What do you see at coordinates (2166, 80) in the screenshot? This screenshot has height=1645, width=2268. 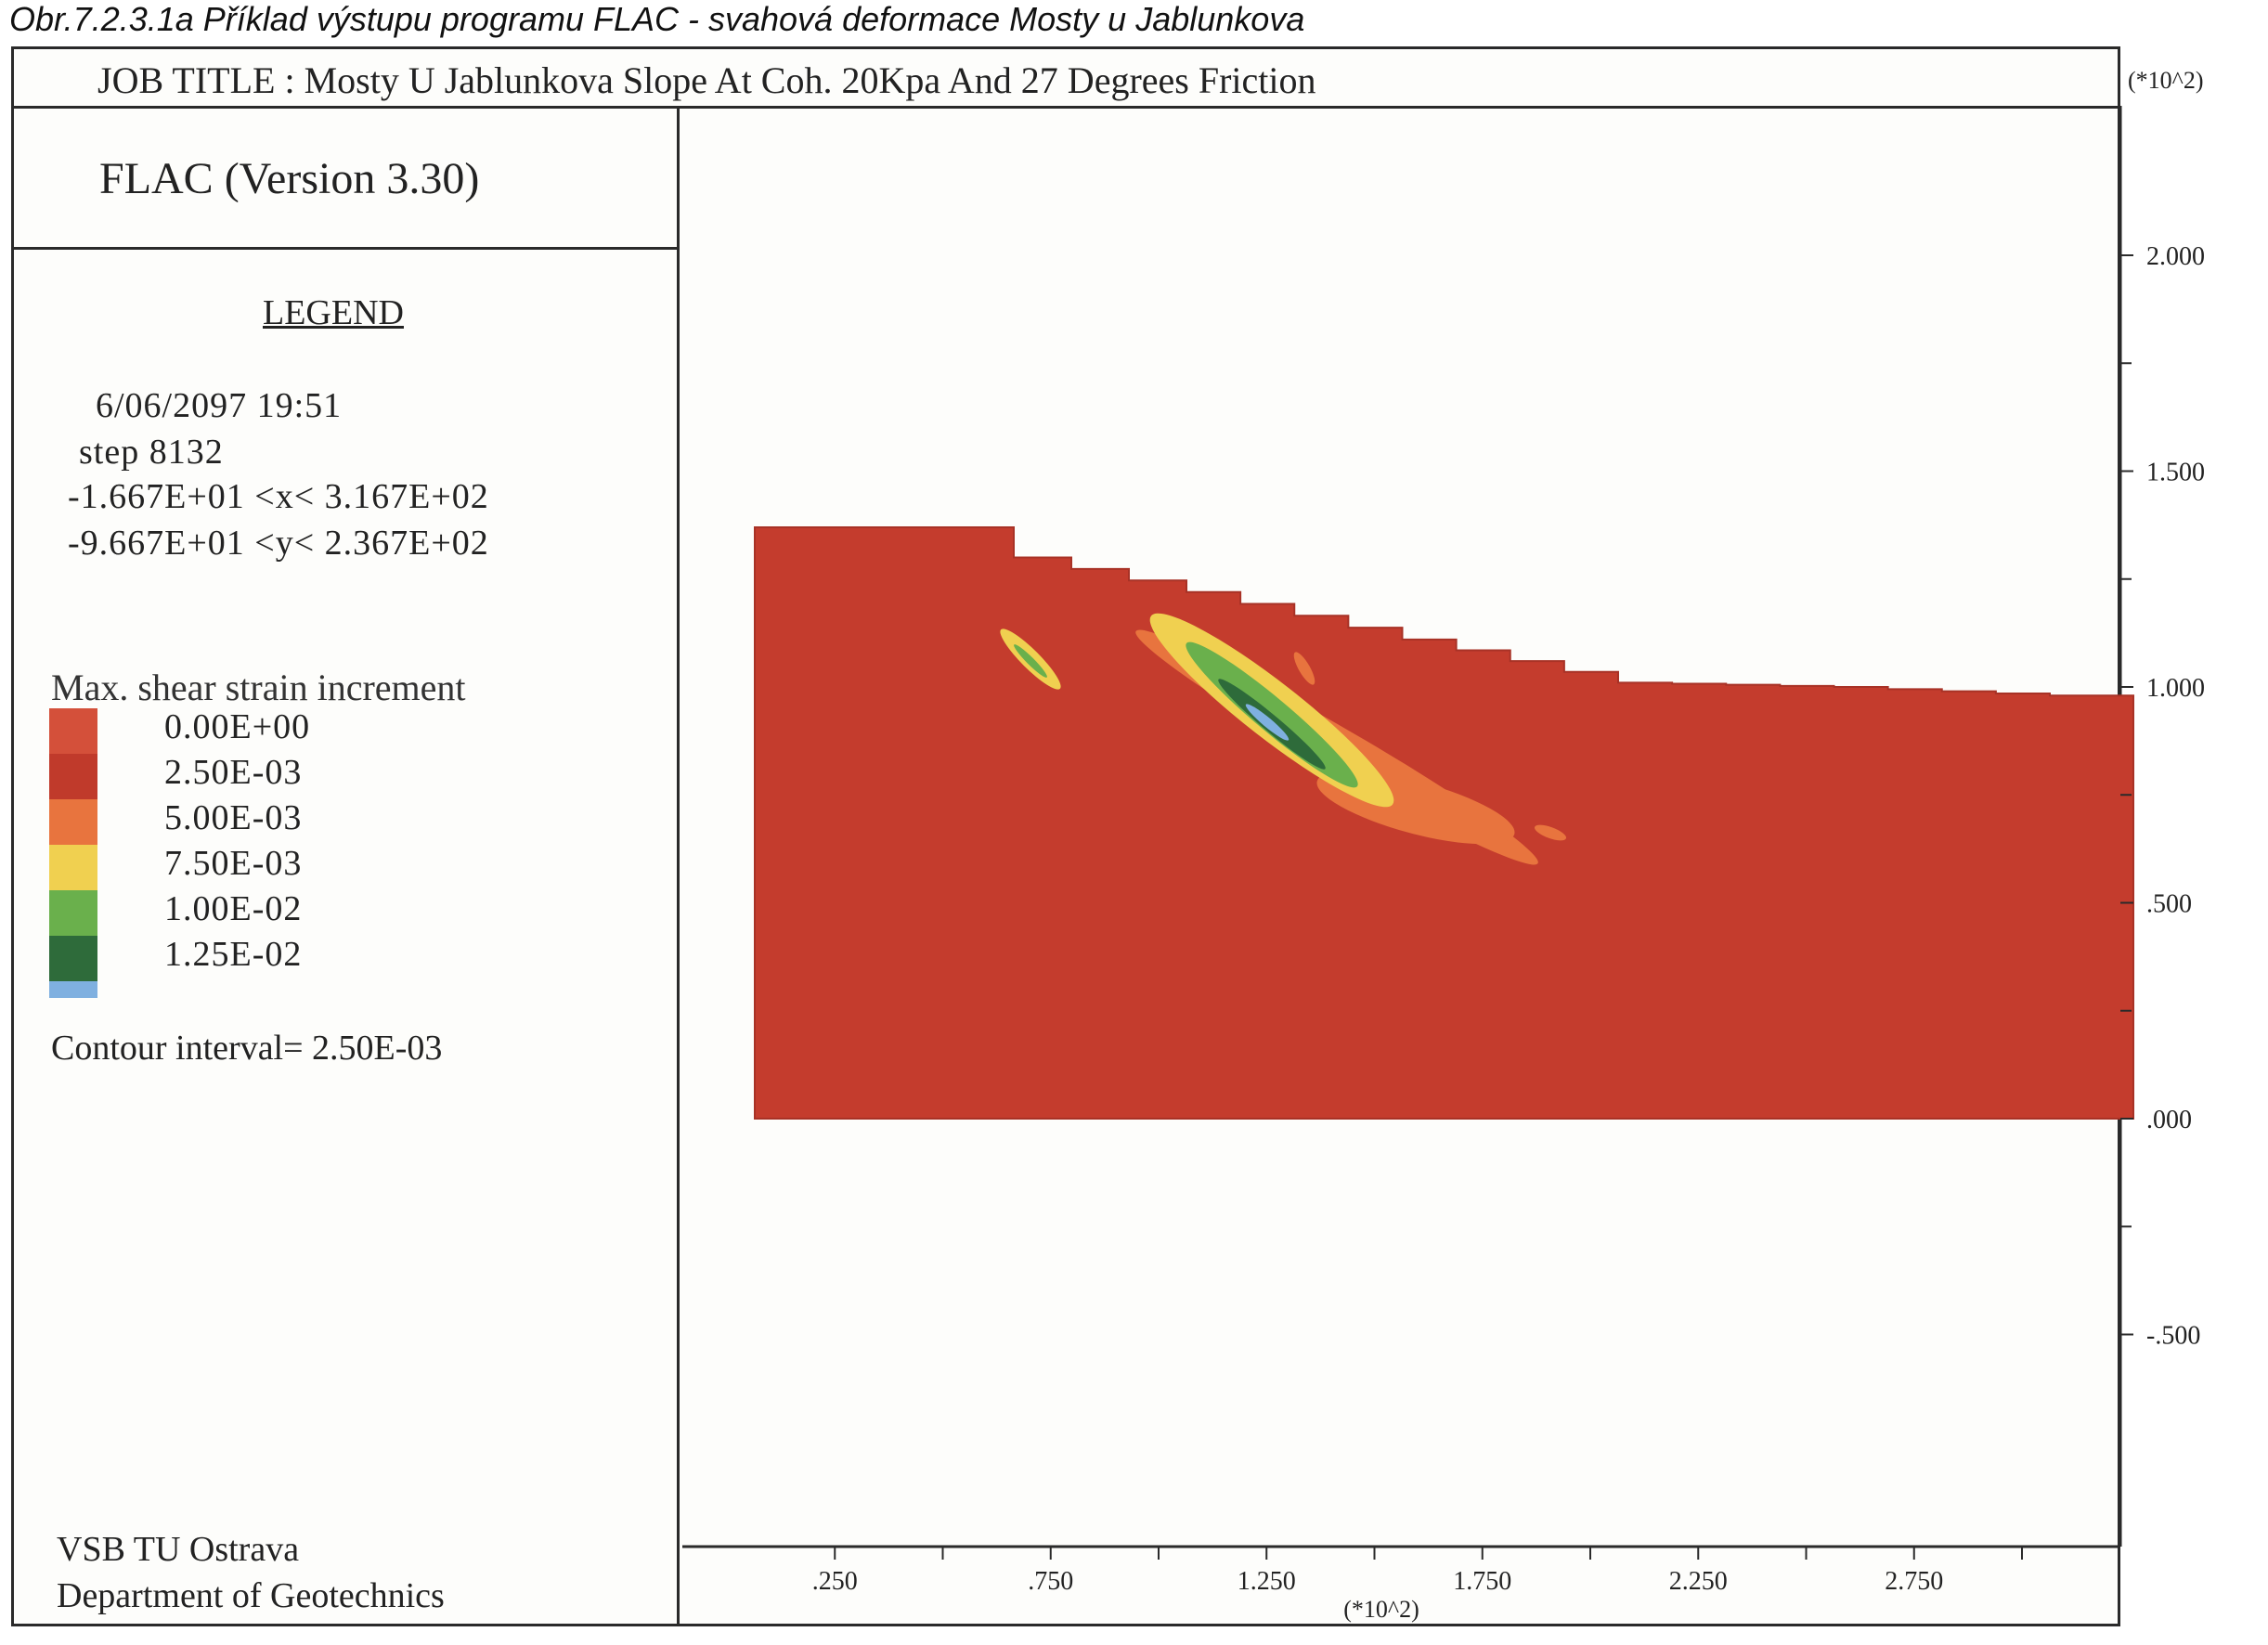 I see `y-axis-multiplier: (*10^2)` at bounding box center [2166, 80].